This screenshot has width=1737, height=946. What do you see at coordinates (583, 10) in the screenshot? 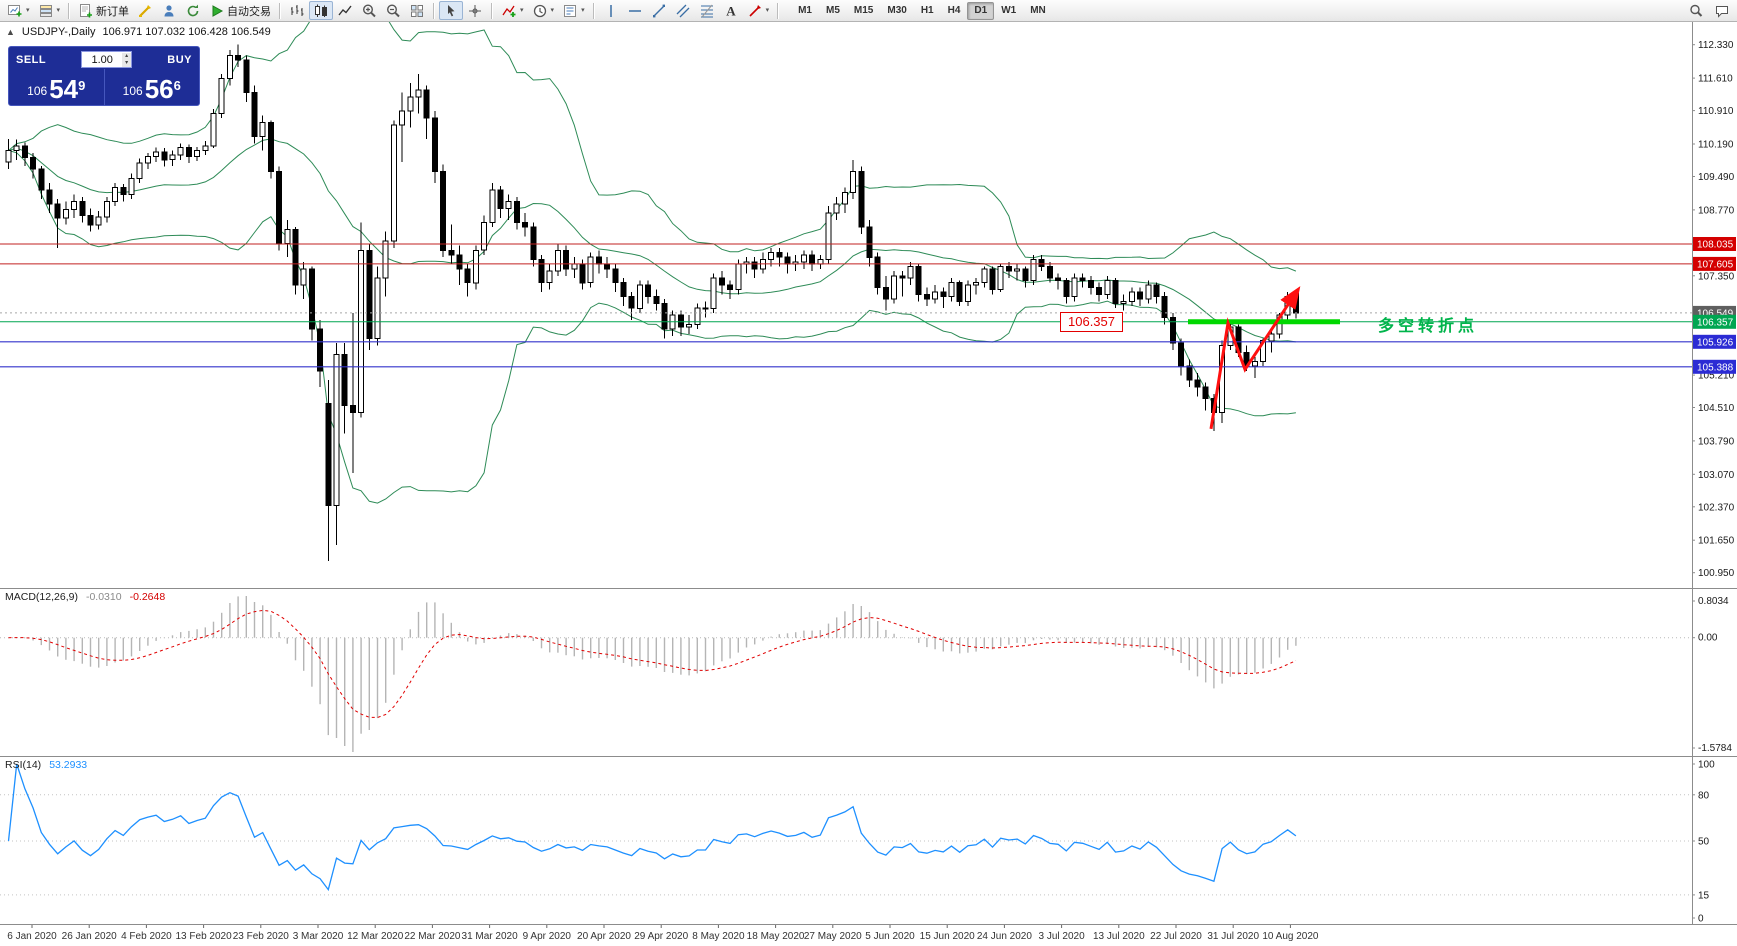
I see `chevron-down-icon: ▾` at bounding box center [583, 10].